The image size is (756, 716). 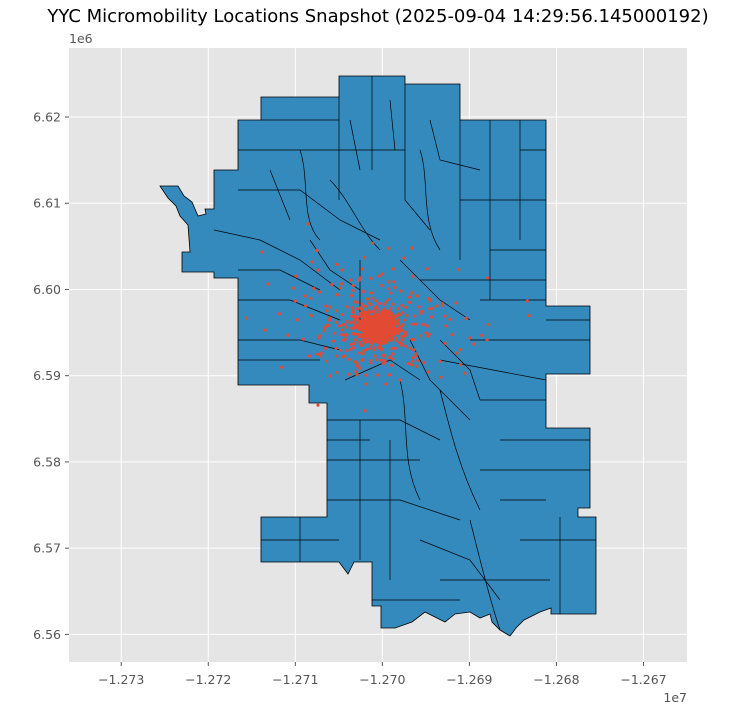 I want to click on y-tick-label: 6.60, so click(x=47, y=289).